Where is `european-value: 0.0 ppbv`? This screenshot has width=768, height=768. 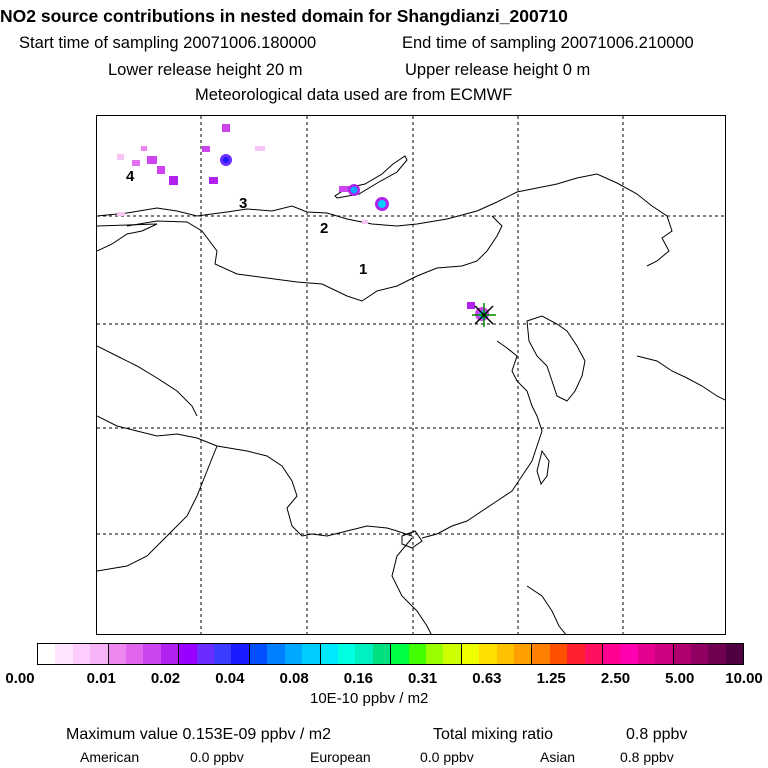 european-value: 0.0 ppbv is located at coordinates (447, 757).